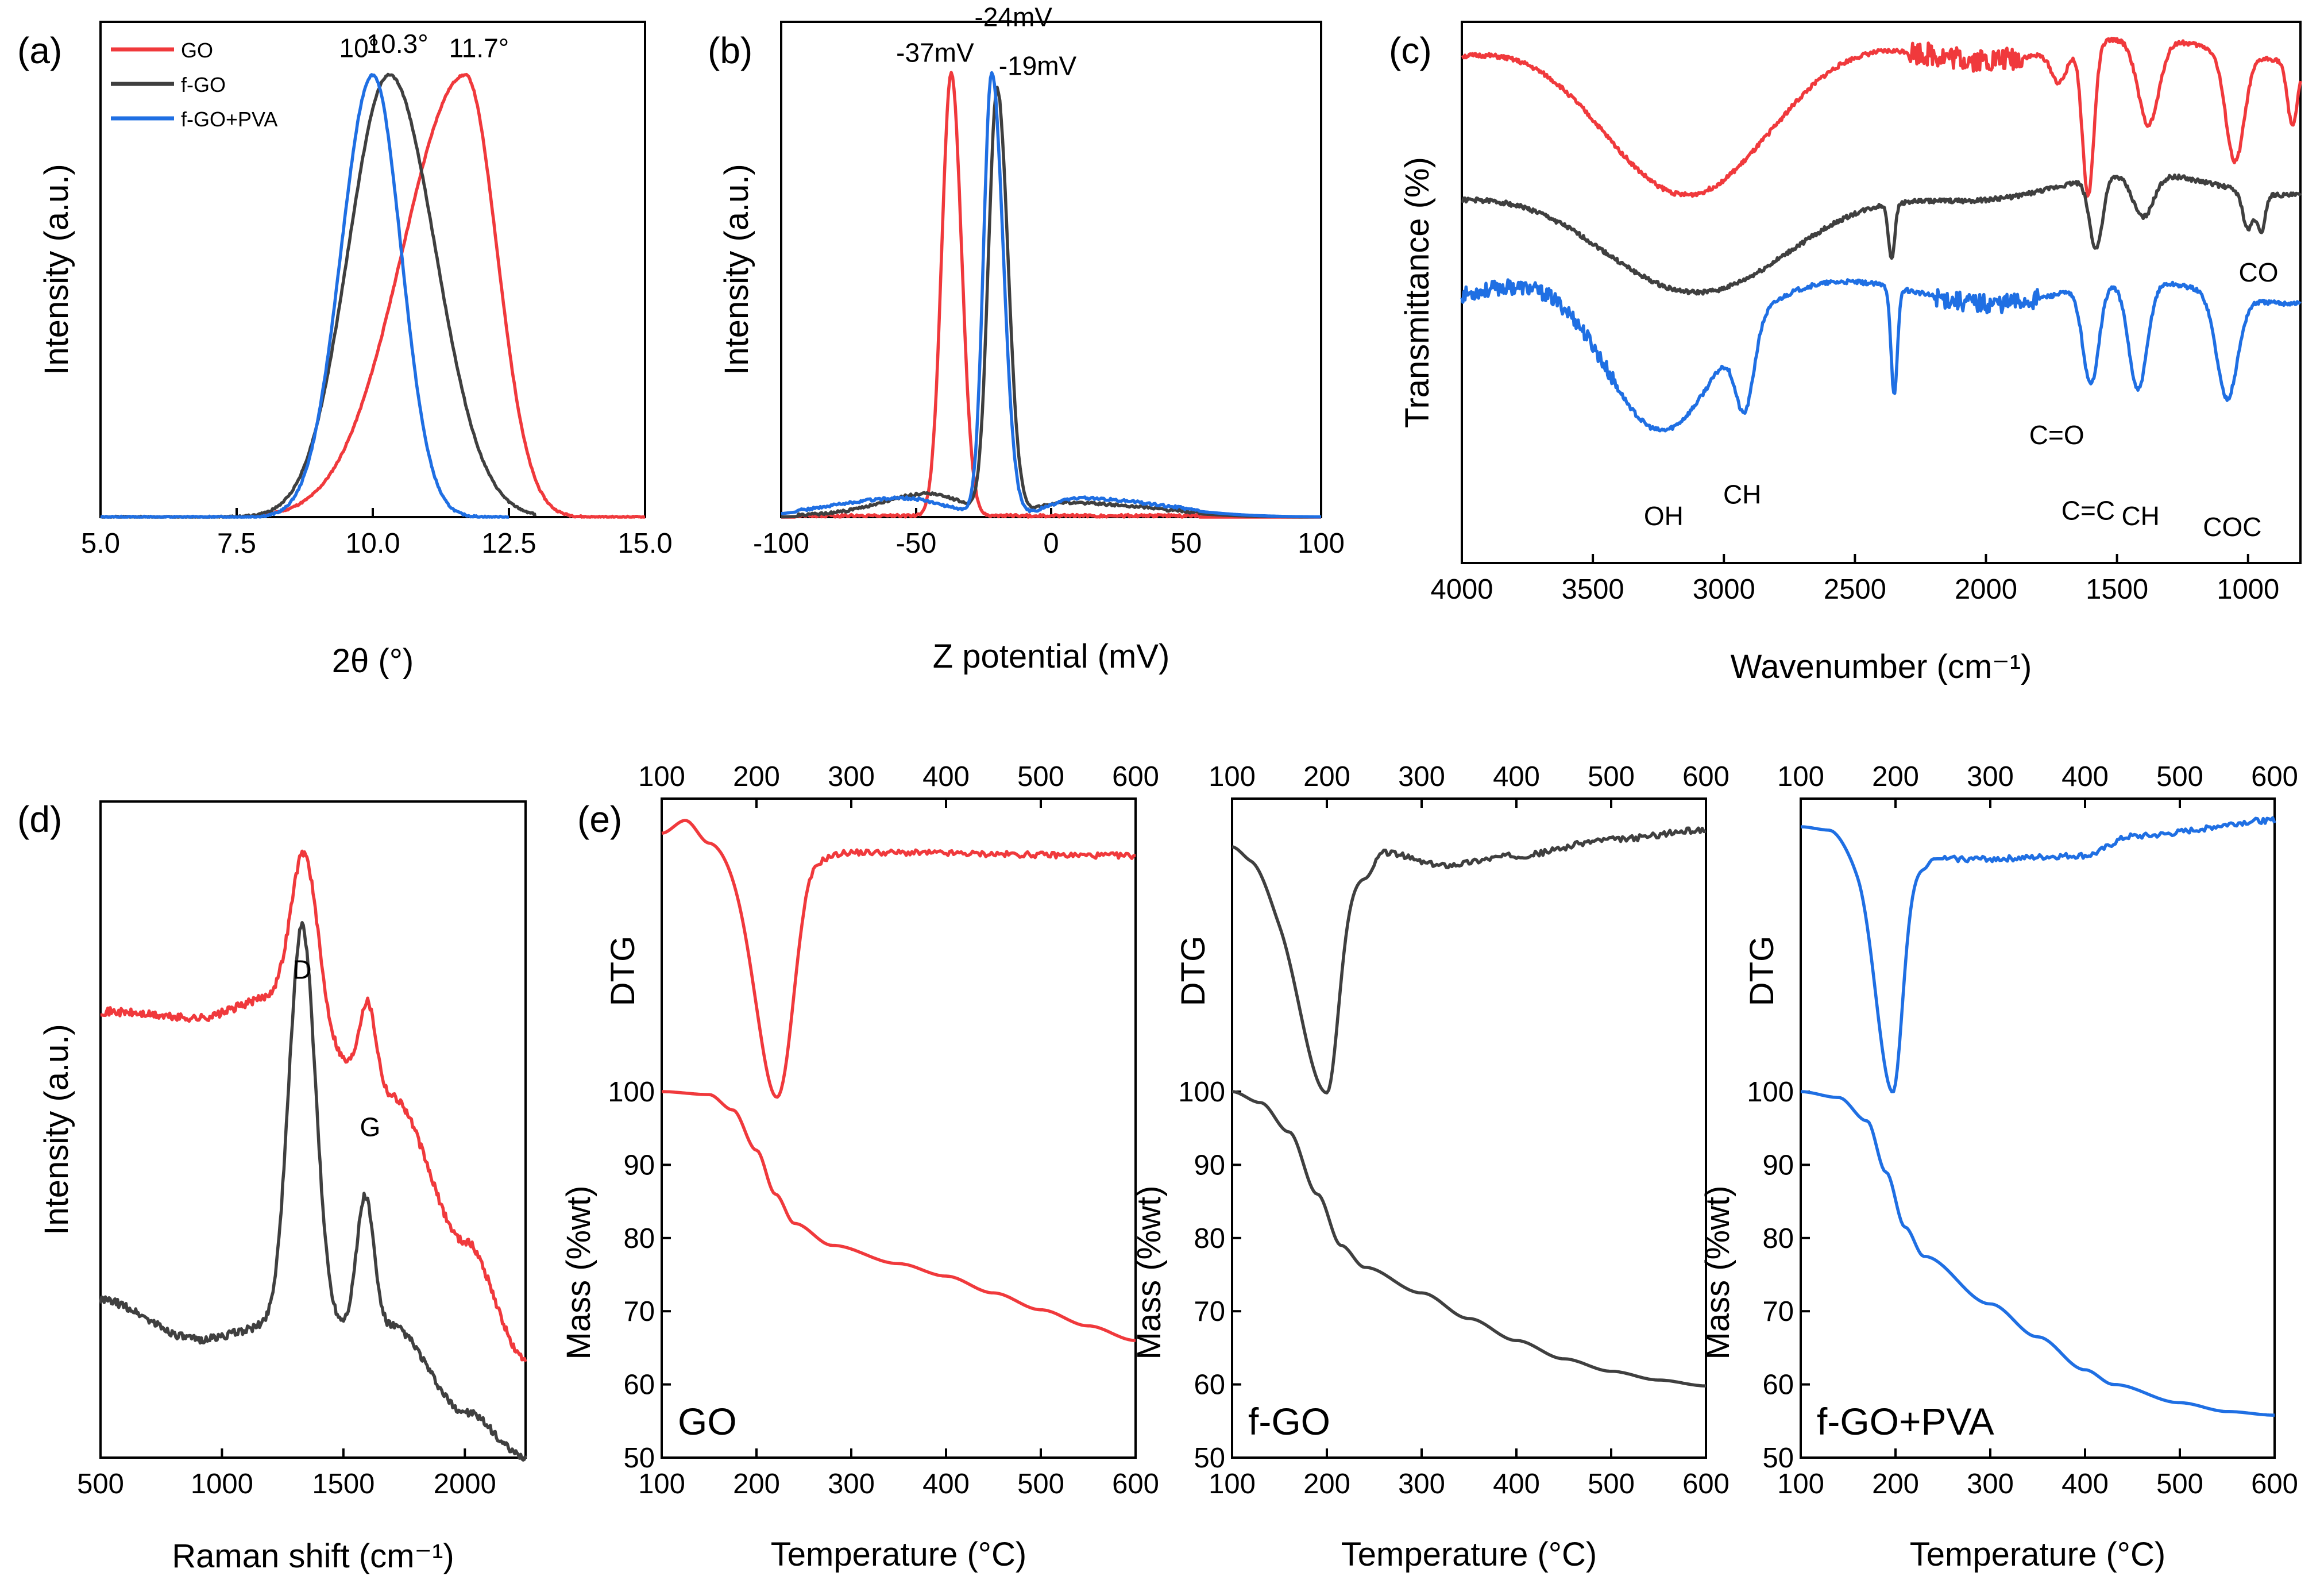  I want to click on panel-c-series-f-go, so click(1882, 235).